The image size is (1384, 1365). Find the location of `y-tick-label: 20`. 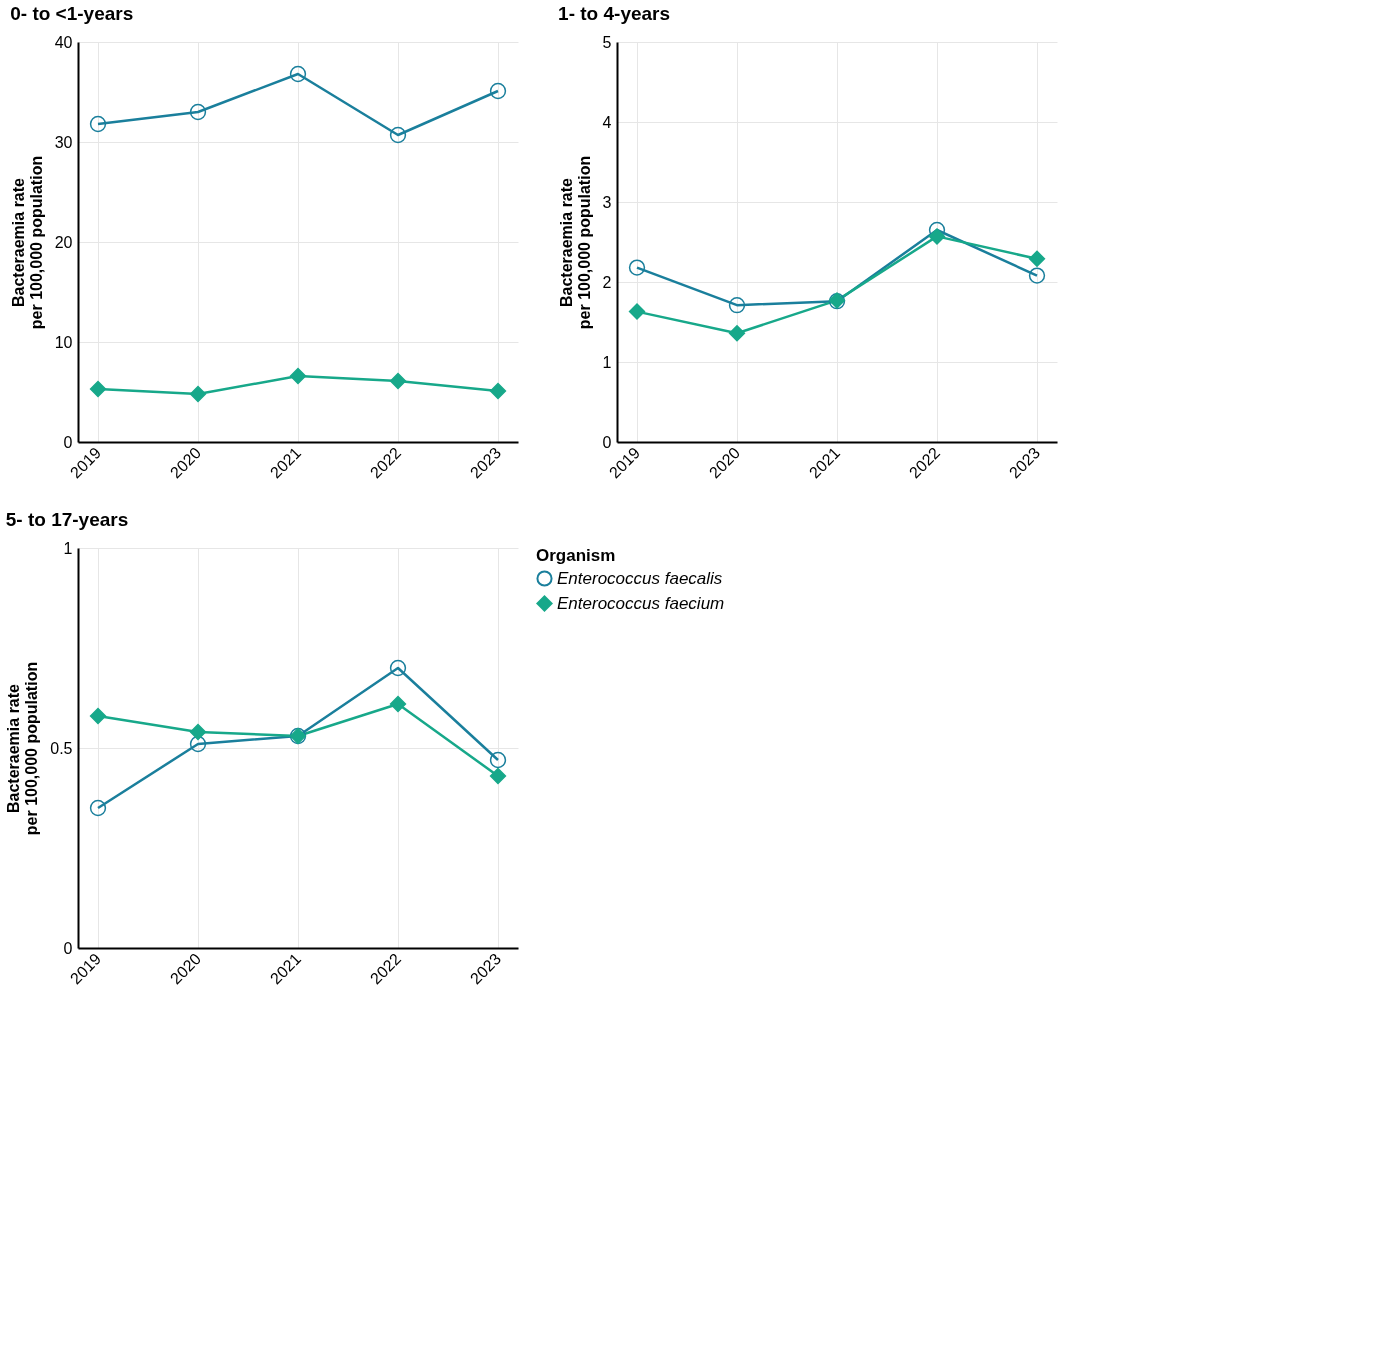

y-tick-label: 20 is located at coordinates (63, 242).